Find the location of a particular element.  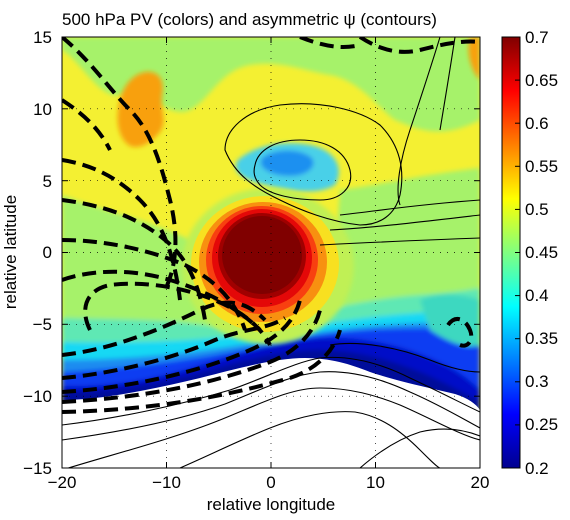

colorbar-tick-label: 0.6 is located at coordinates (537, 123).